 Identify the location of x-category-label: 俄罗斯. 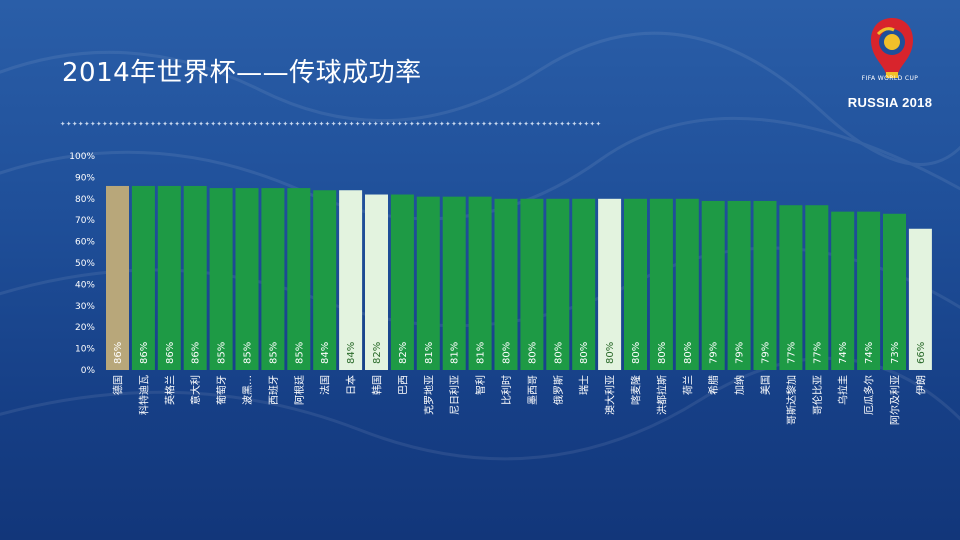
(558, 390).